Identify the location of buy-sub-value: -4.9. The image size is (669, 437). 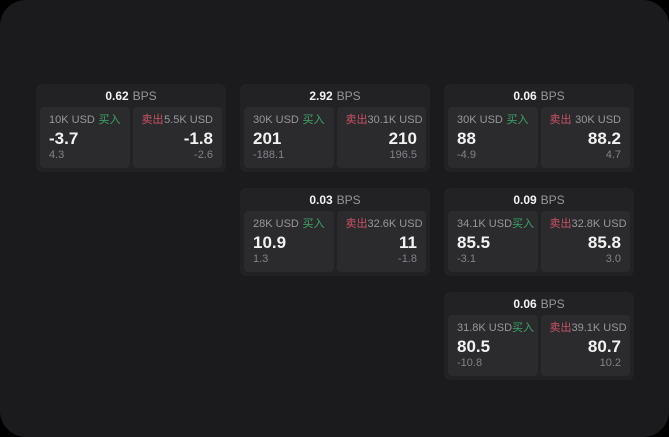
(466, 155).